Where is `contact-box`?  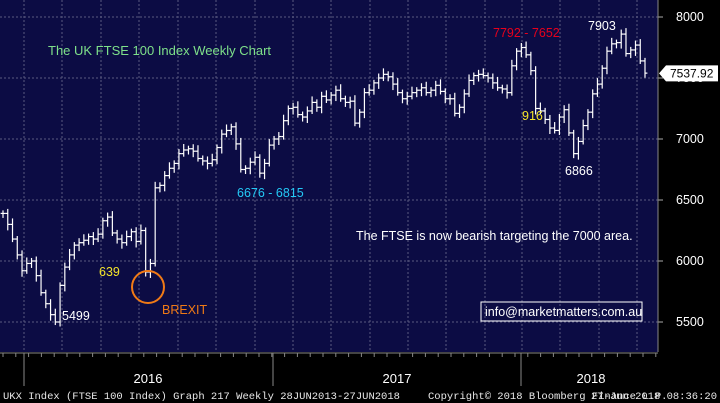
contact-box is located at coordinates (561, 311).